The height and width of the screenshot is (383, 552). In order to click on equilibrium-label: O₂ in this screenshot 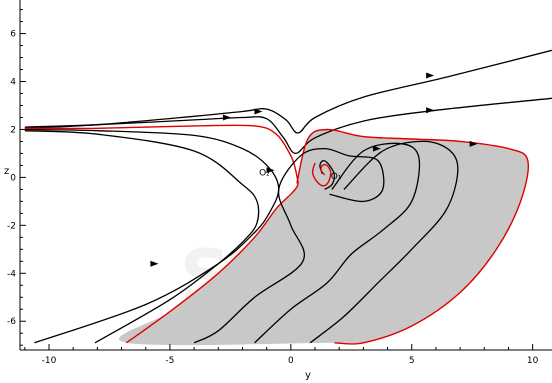, I will do `click(264, 173)`.